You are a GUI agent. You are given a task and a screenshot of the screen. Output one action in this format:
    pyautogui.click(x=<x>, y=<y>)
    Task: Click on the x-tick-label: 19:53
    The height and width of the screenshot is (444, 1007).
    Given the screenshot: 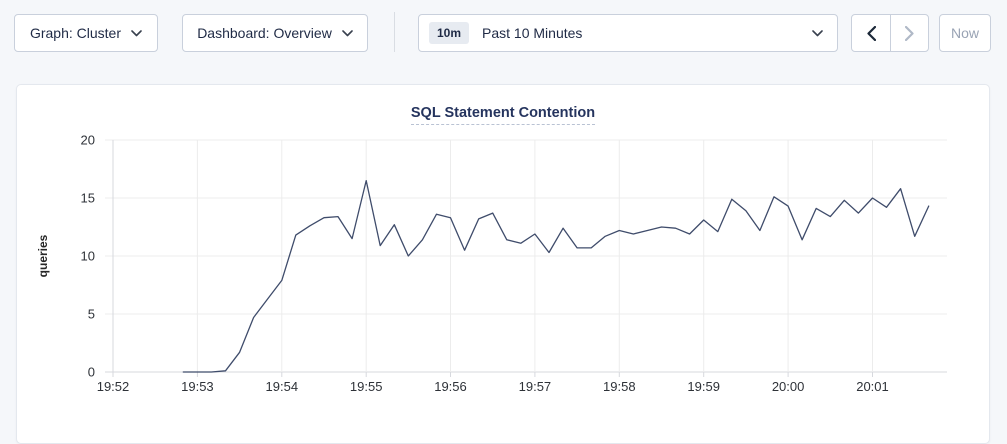 What is the action you would take?
    pyautogui.click(x=197, y=386)
    